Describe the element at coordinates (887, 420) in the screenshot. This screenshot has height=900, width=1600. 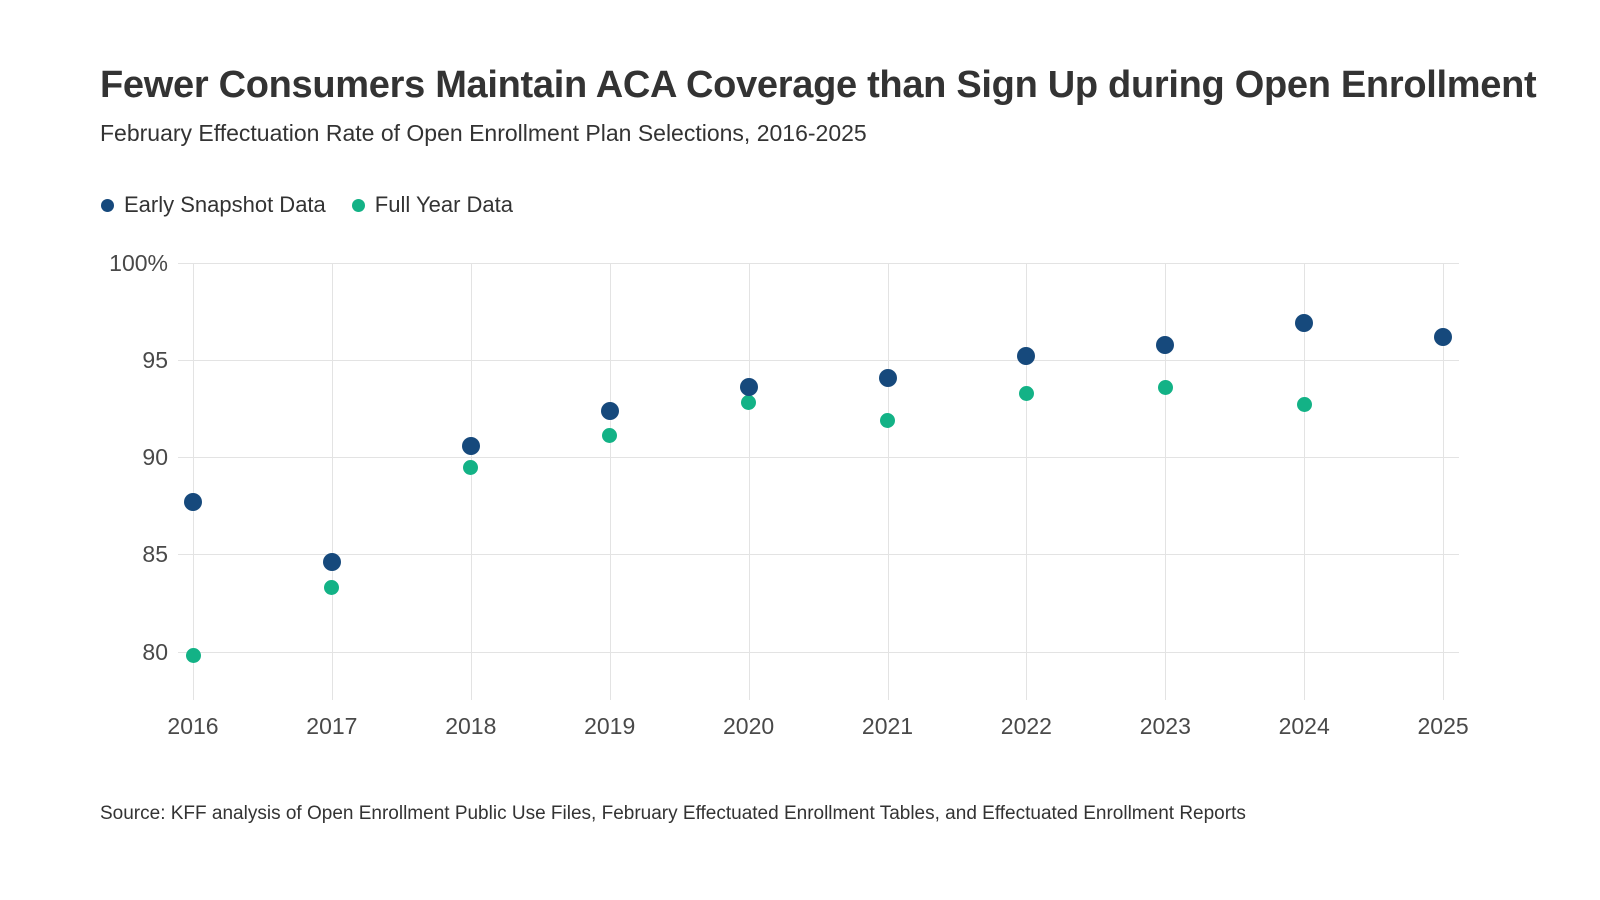
I see `point-full-year-2021` at that location.